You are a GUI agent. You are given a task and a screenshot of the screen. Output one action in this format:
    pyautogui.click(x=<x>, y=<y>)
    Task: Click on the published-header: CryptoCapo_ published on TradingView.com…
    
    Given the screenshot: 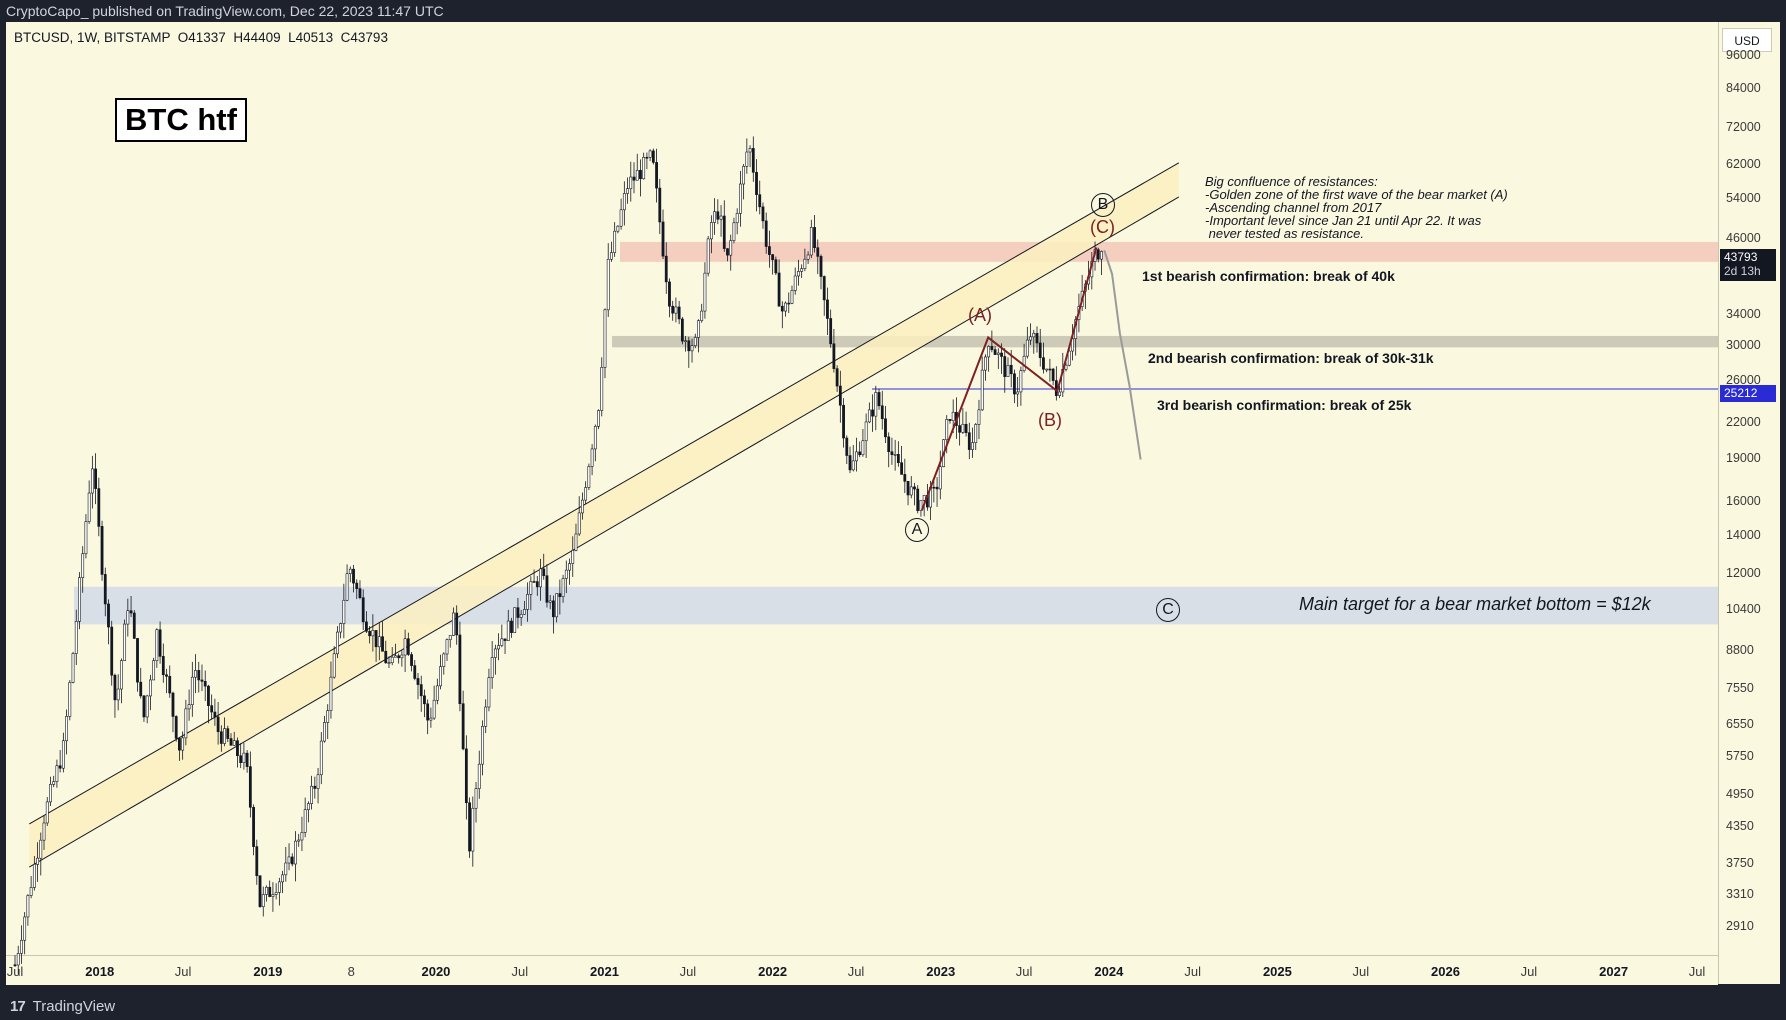 What is the action you would take?
    pyautogui.click(x=893, y=11)
    